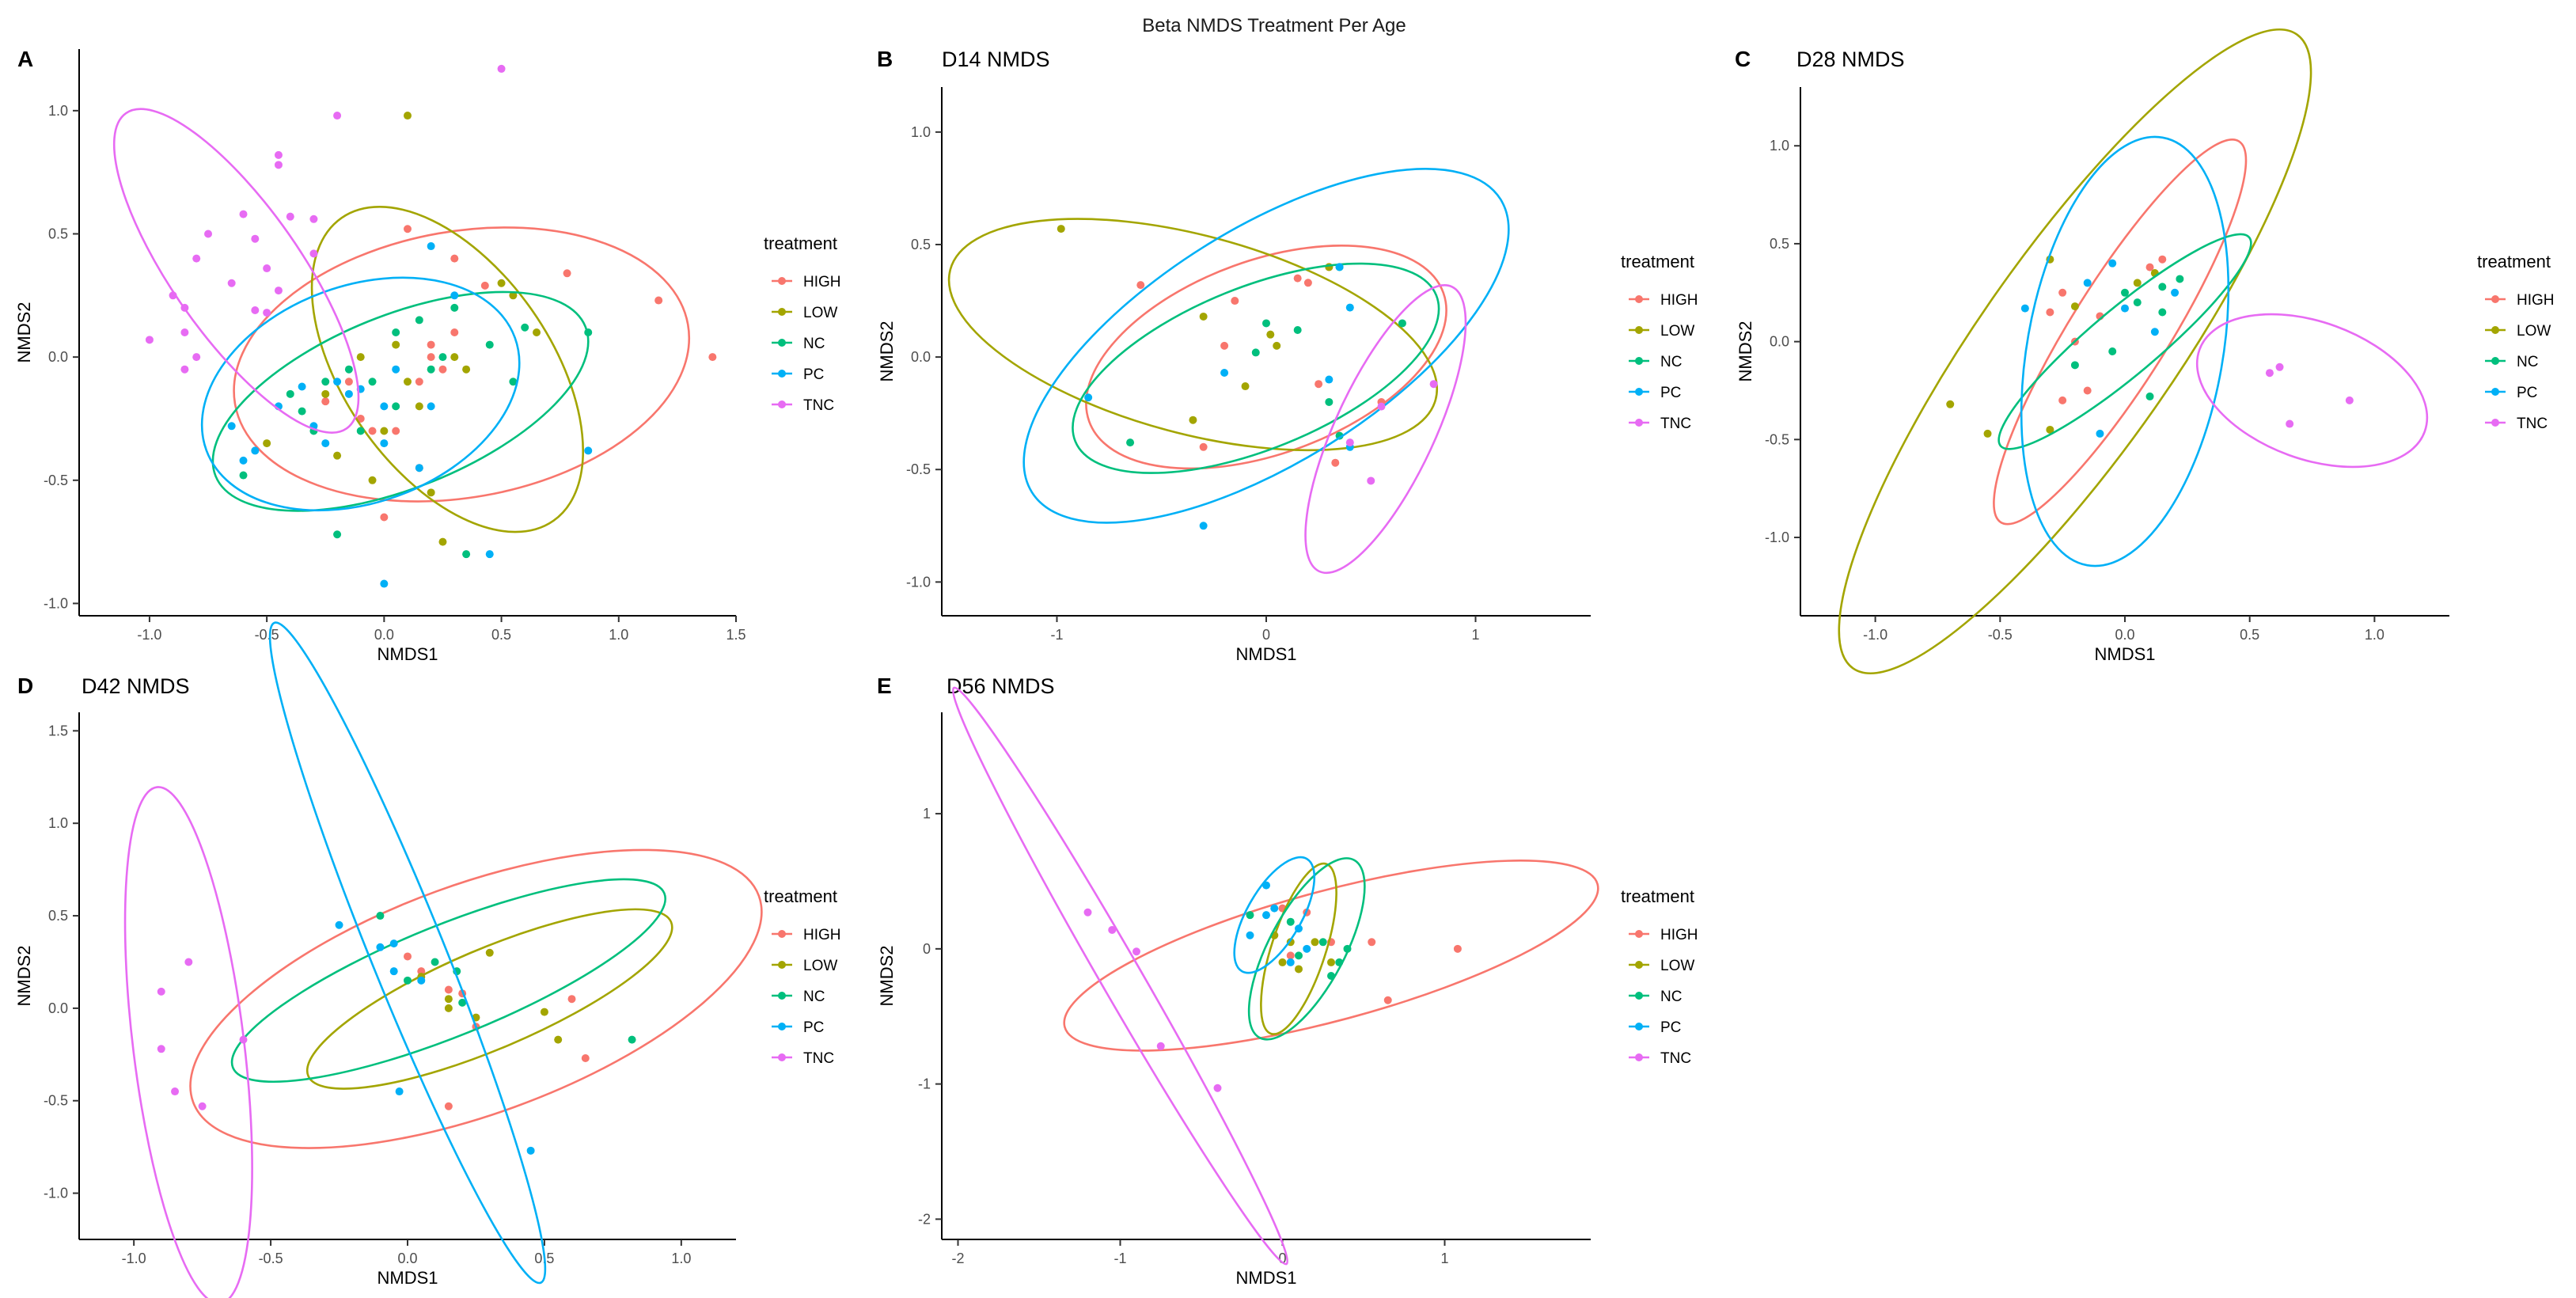 The width and height of the screenshot is (2576, 1298). I want to click on panel-c-ellipse-high, so click(2120, 332).